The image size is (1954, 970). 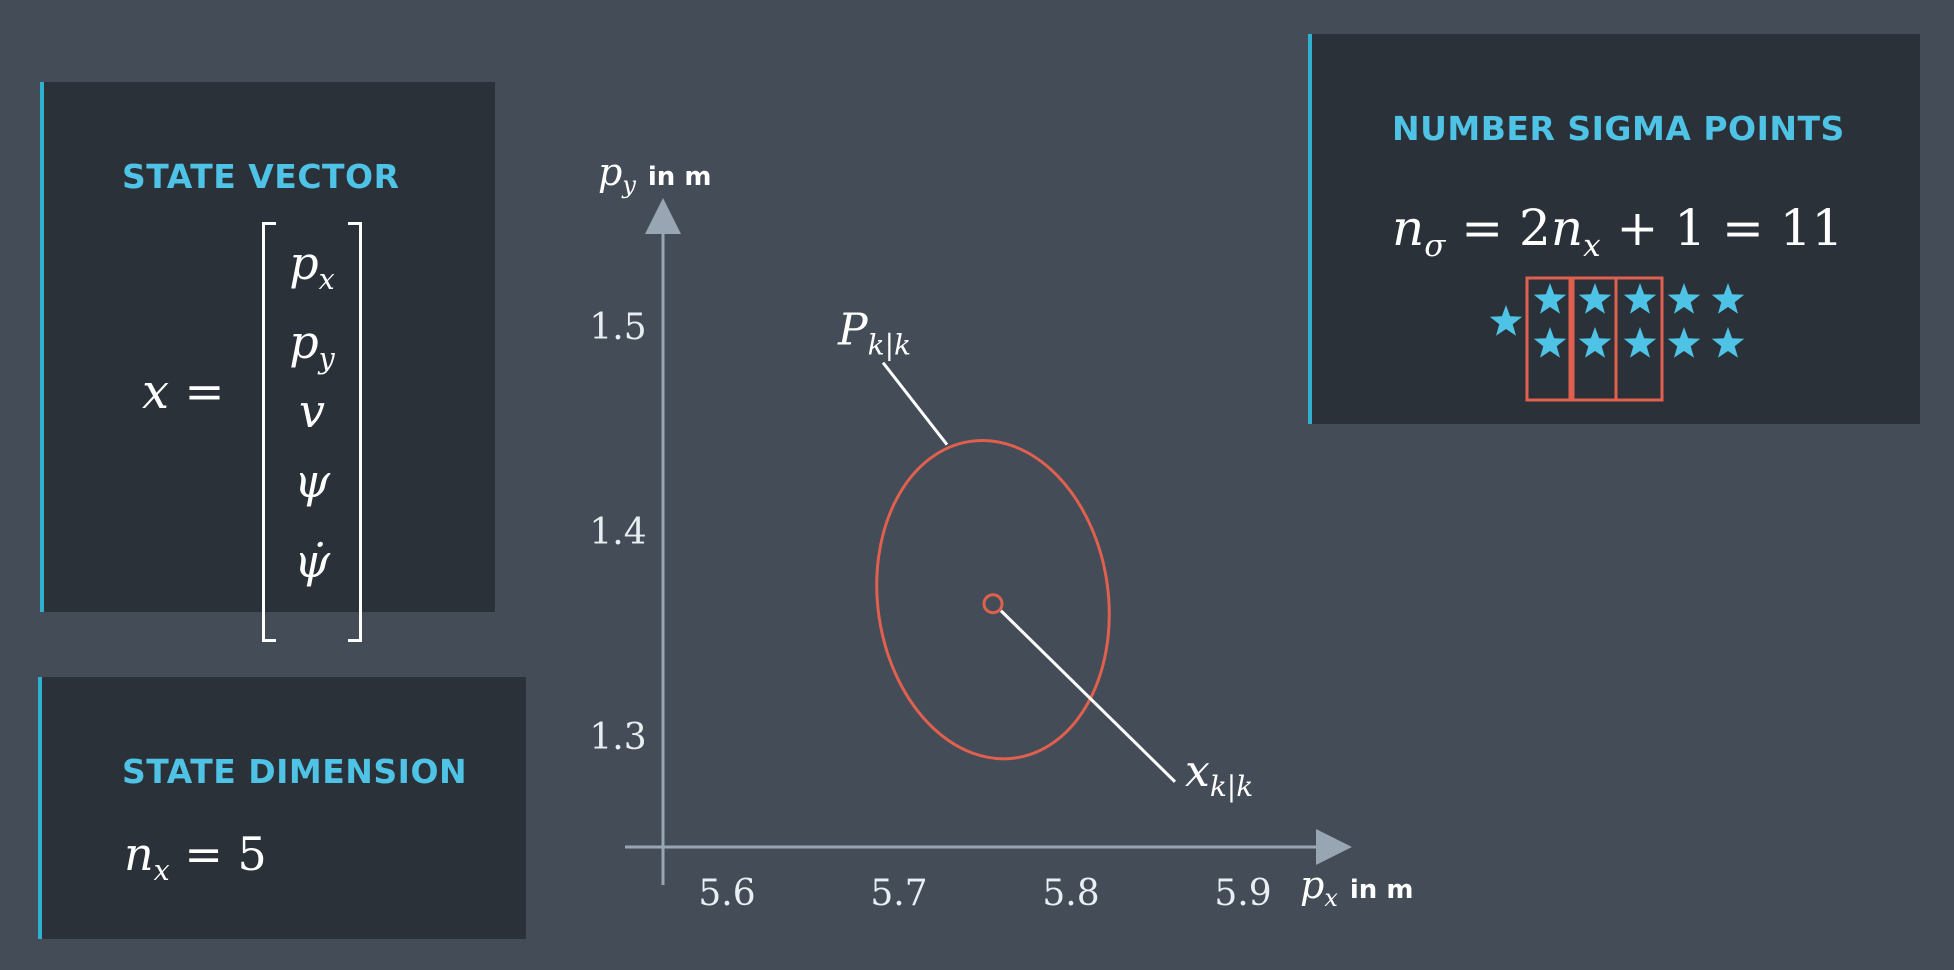 I want to click on y-tick-label: 1.3, so click(x=617, y=737).